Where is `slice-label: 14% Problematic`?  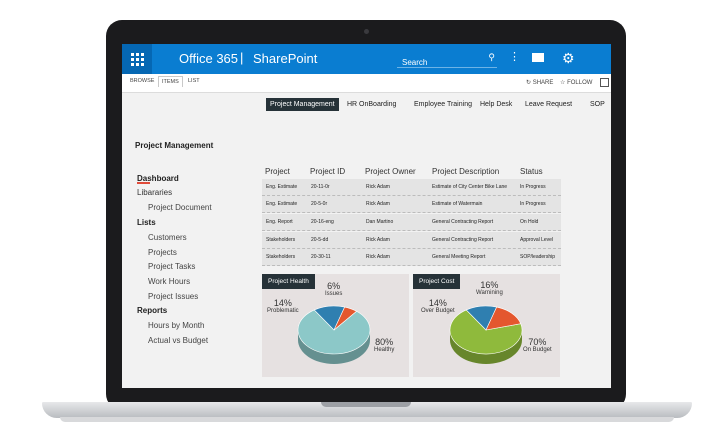
slice-label: 14% Problematic is located at coordinates (283, 307).